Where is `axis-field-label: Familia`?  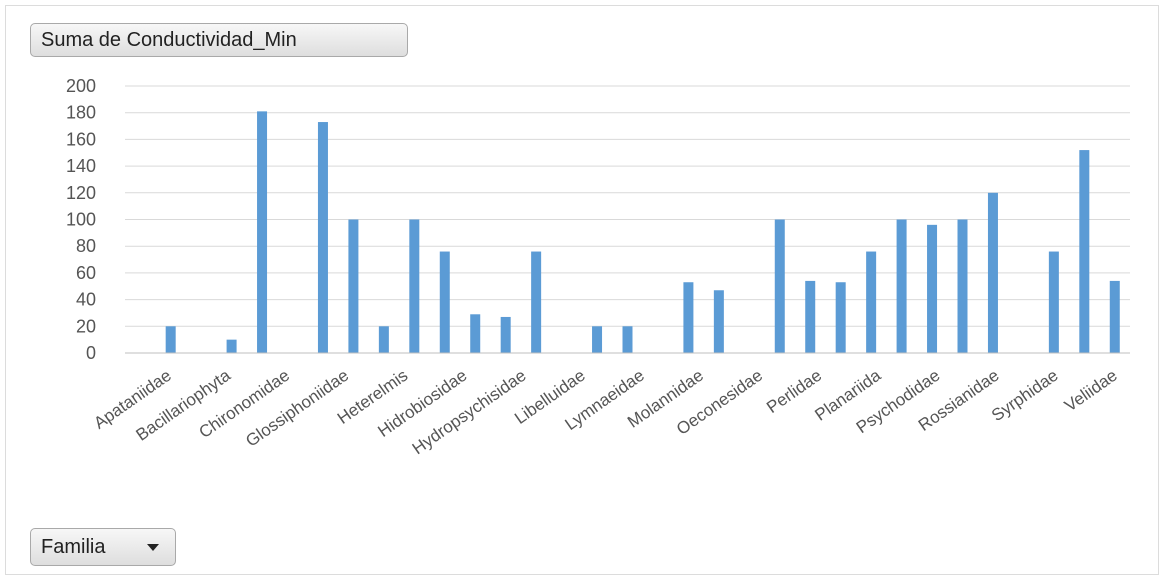 axis-field-label: Familia is located at coordinates (73, 547).